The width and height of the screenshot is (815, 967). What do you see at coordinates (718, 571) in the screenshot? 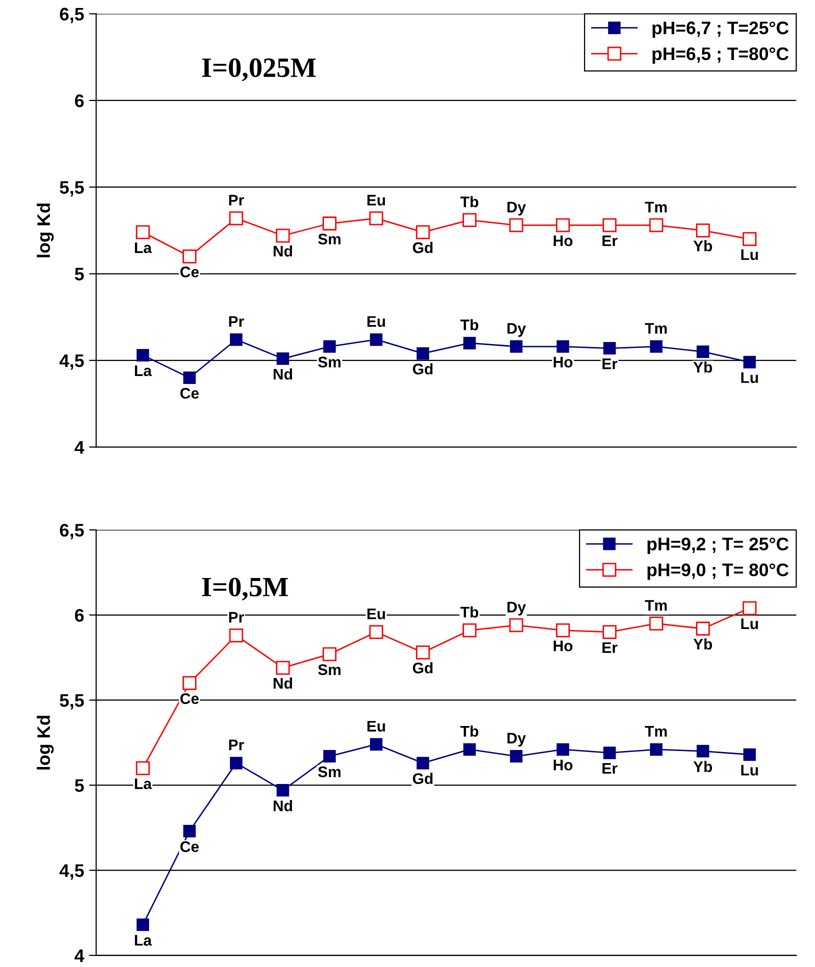
I see `legend-label: pH=9,0 ; T= 80°C` at bounding box center [718, 571].